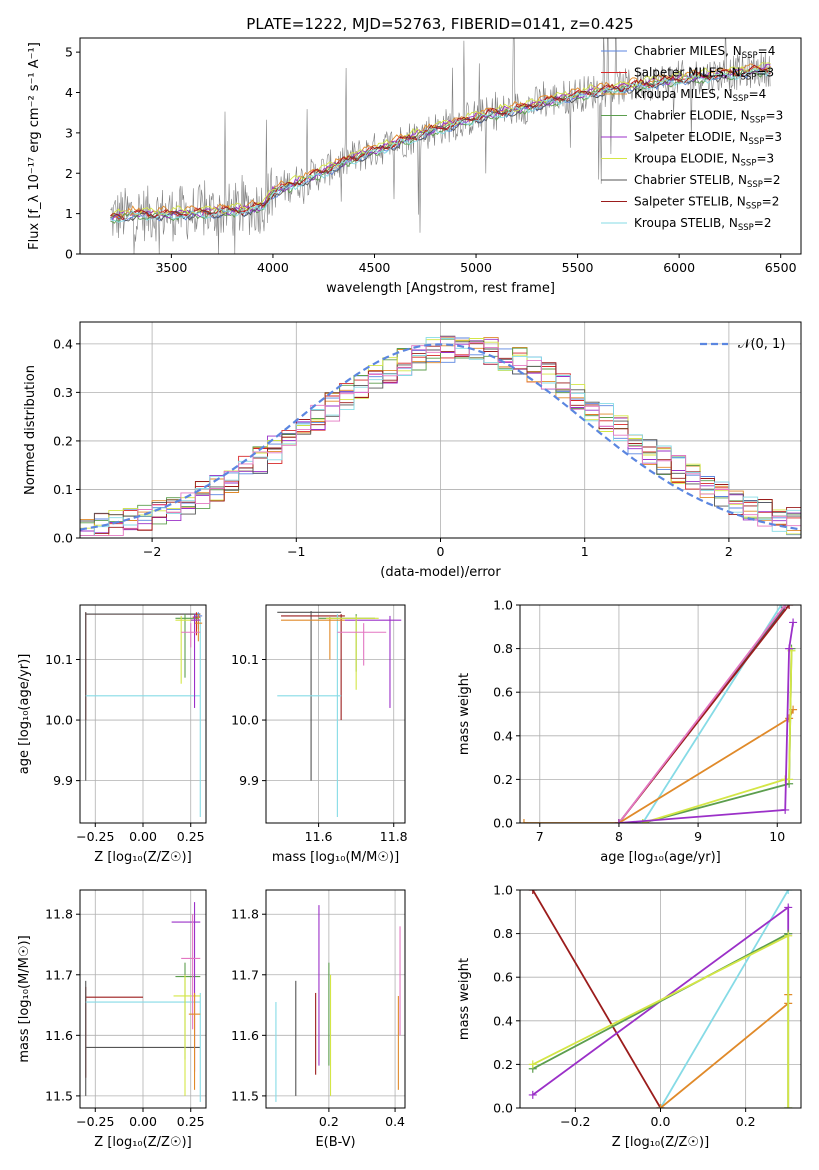  Describe the element at coordinates (395, 1121) in the screenshot. I see `x-tick-label: 0.4` at that location.